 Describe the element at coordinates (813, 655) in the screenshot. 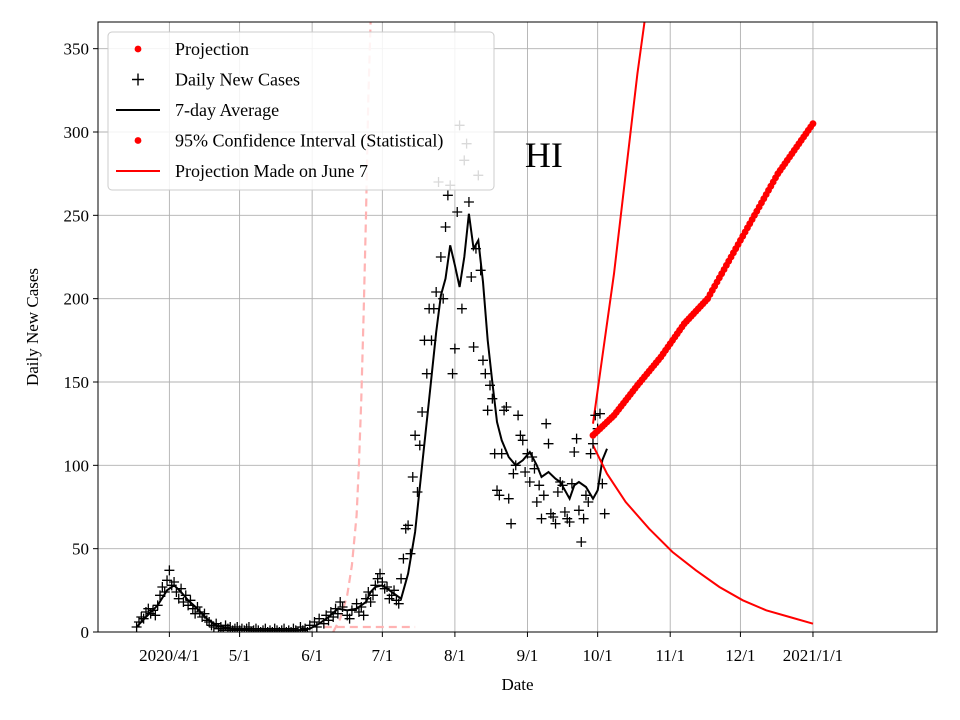

I see `x-tick-label: 2021/1/1` at that location.